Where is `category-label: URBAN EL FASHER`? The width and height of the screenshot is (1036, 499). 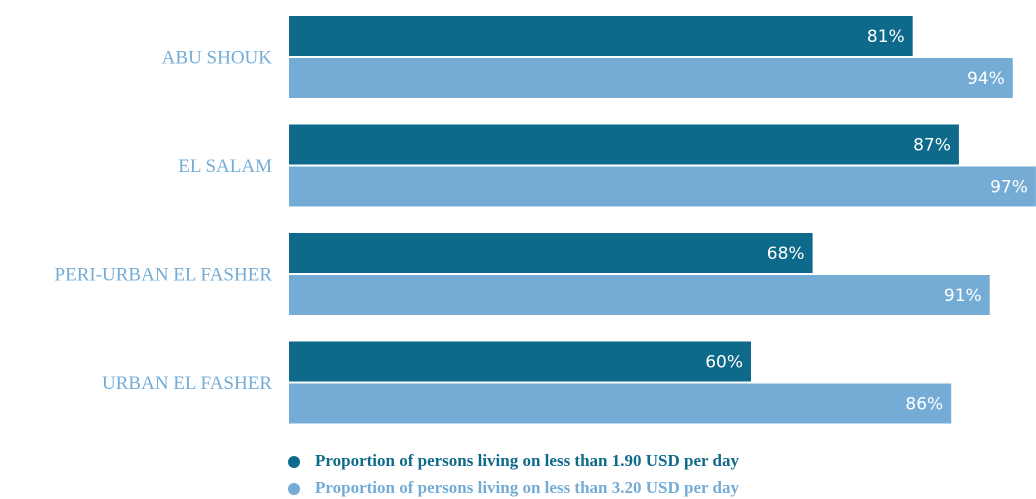 category-label: URBAN EL FASHER is located at coordinates (187, 383).